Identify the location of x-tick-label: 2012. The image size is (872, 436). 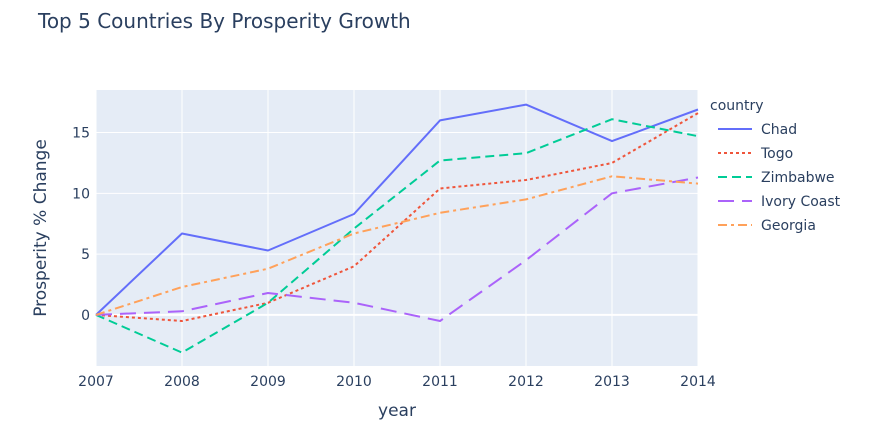
(526, 382).